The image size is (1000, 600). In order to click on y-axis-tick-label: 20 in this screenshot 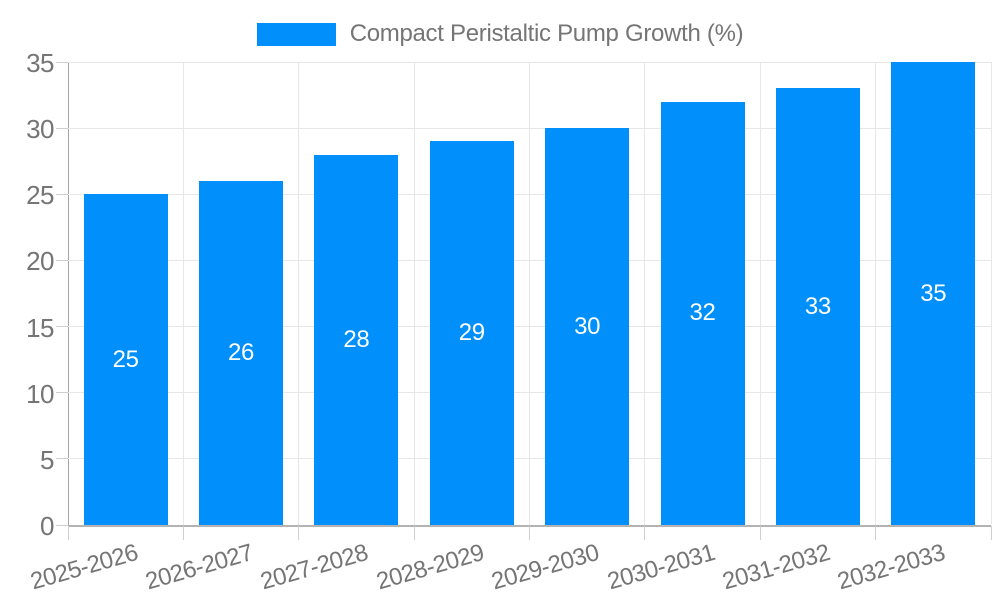, I will do `click(40, 261)`.